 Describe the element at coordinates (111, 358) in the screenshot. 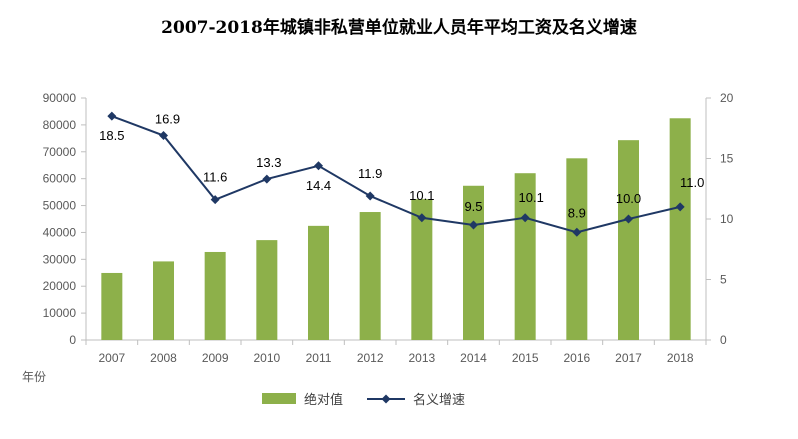

I see `x-tick-label: 2007` at that location.